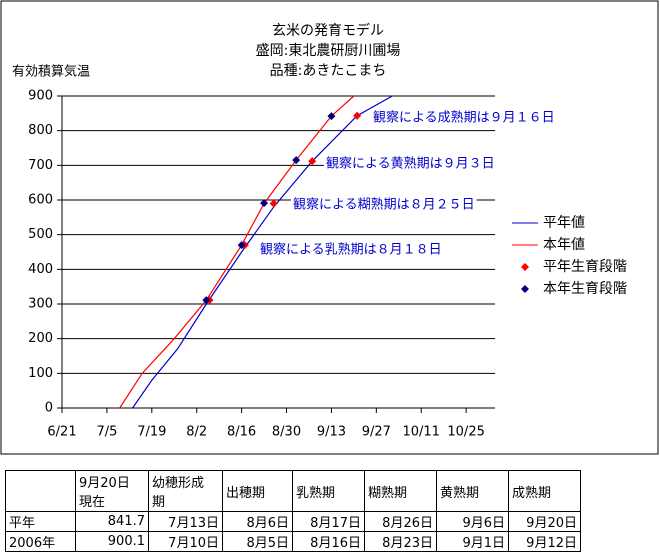  Describe the element at coordinates (61, 432) in the screenshot. I see `x-tick-label: 6/21` at that location.